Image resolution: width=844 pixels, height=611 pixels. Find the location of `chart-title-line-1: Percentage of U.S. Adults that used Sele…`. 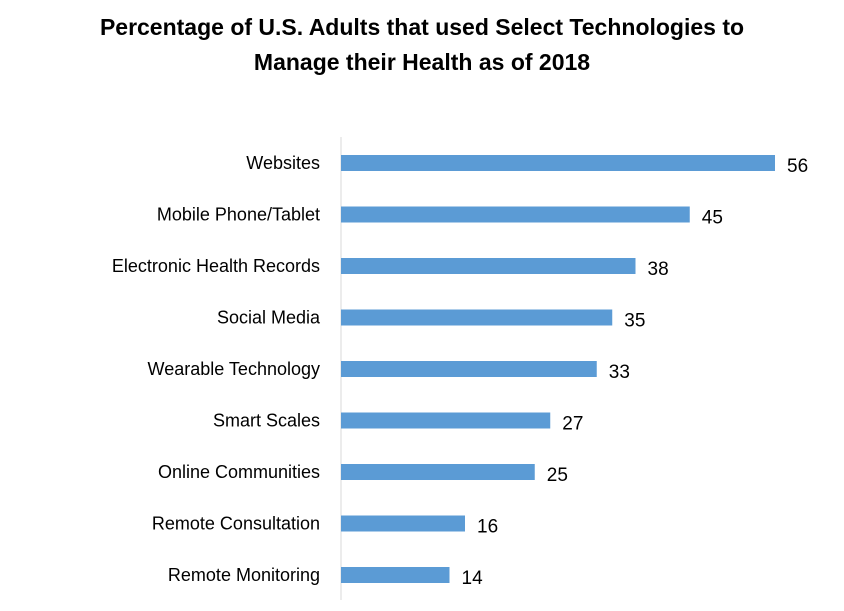

chart-title-line-1: Percentage of U.S. Adults that used Sele… is located at coordinates (422, 27).